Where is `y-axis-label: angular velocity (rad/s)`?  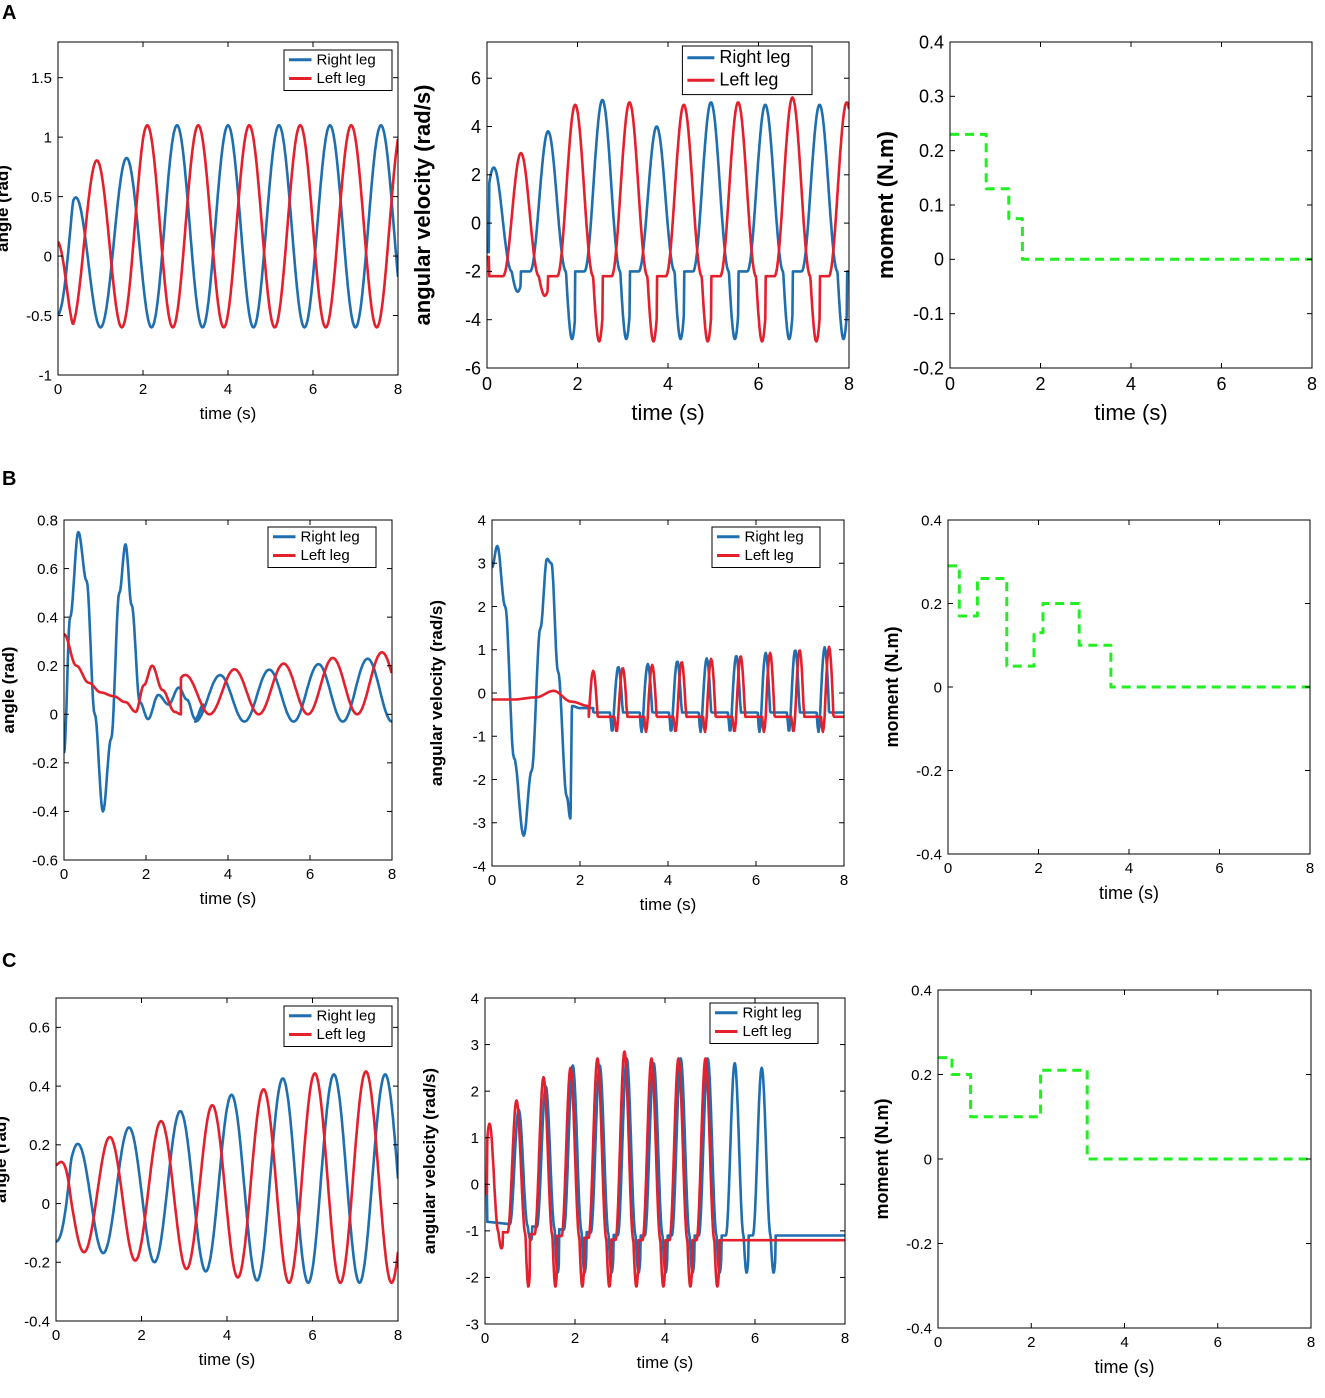 y-axis-label: angular velocity (rad/s) is located at coordinates (429, 1161).